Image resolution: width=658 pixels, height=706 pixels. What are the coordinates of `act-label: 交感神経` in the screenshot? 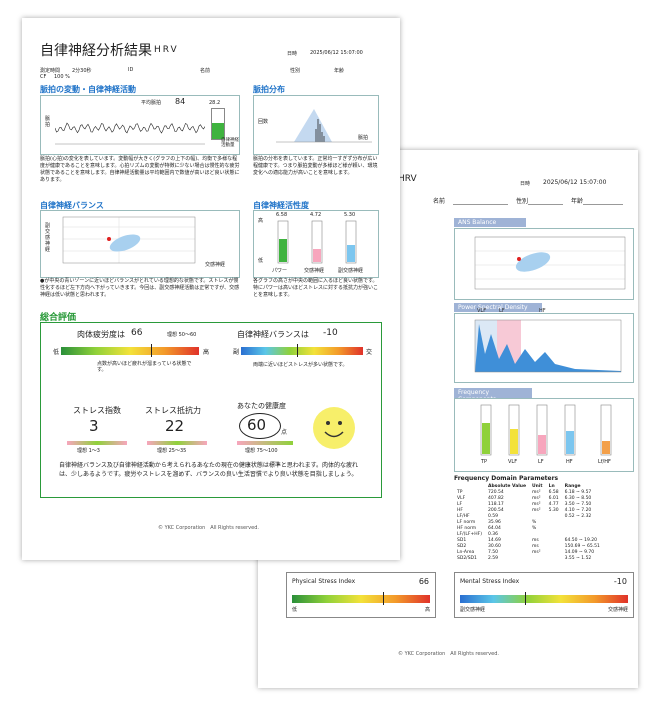 It's located at (314, 271).